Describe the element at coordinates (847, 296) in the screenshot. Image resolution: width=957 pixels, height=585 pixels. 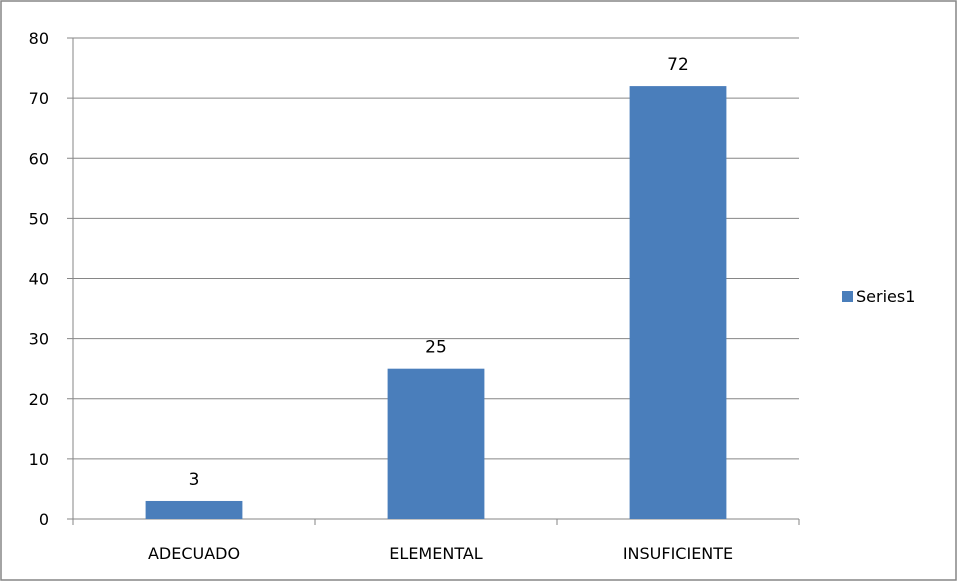
I see `legend-swatch-series1` at that location.